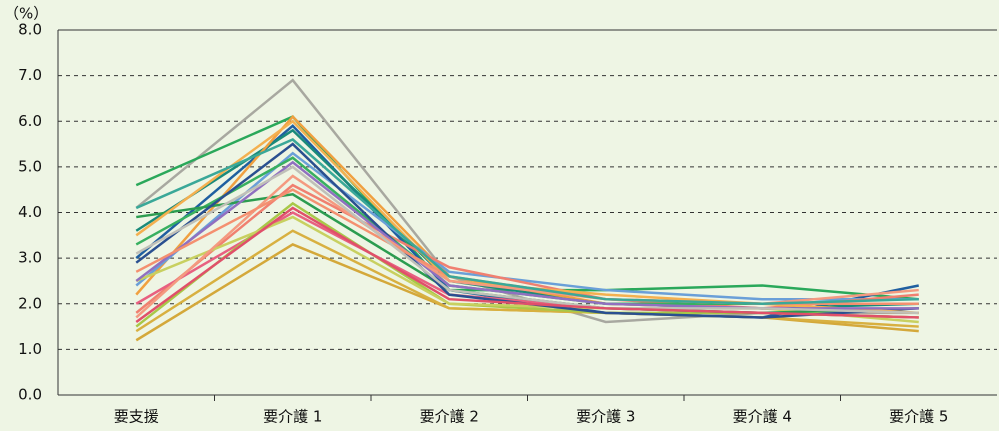 This screenshot has height=431, width=999. I want to click on y-tick-label: 6.0, so click(30, 121).